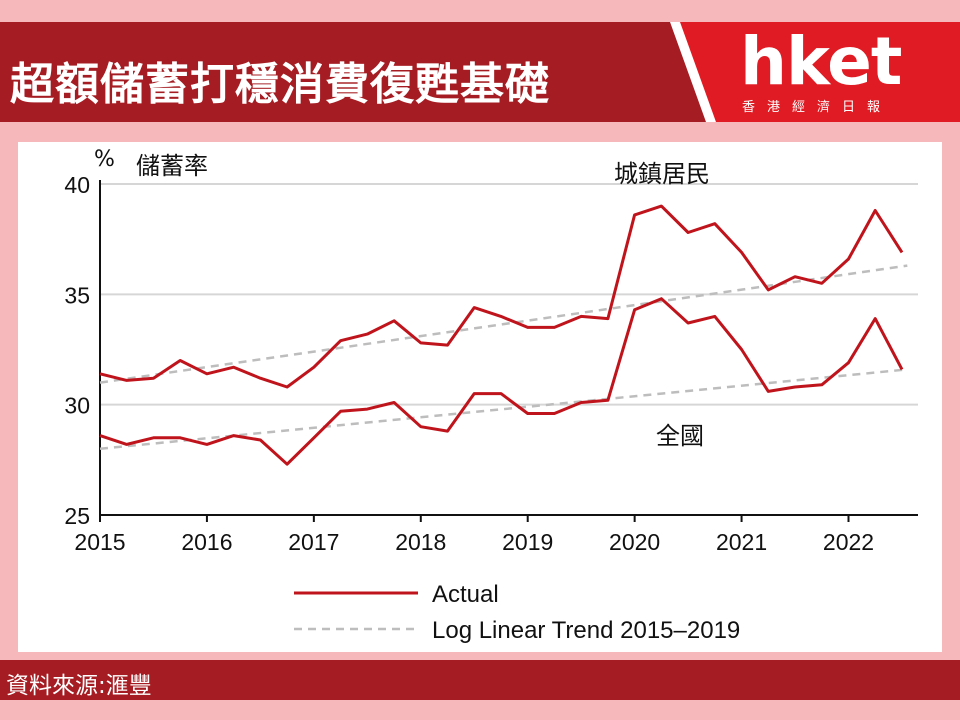 The width and height of the screenshot is (960, 720). What do you see at coordinates (77, 295) in the screenshot?
I see `y-tick-label-35: 35` at bounding box center [77, 295].